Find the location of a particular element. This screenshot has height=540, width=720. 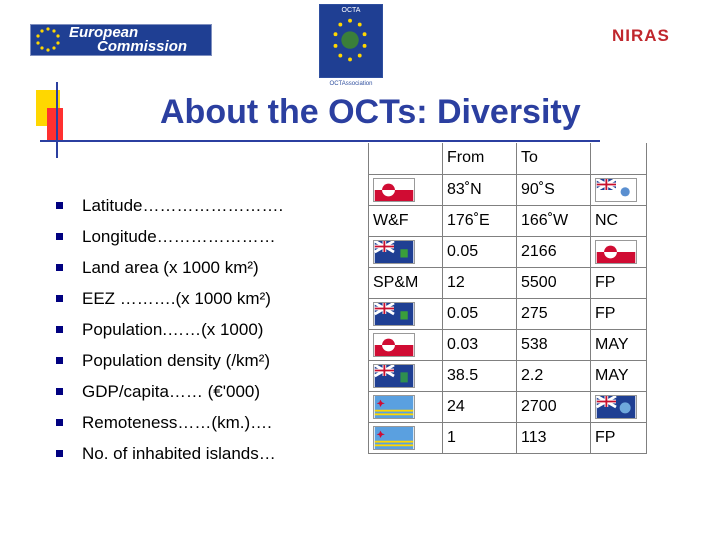

octa-logo: OCTA OCTAssociation is located at coordinates (351, 47).